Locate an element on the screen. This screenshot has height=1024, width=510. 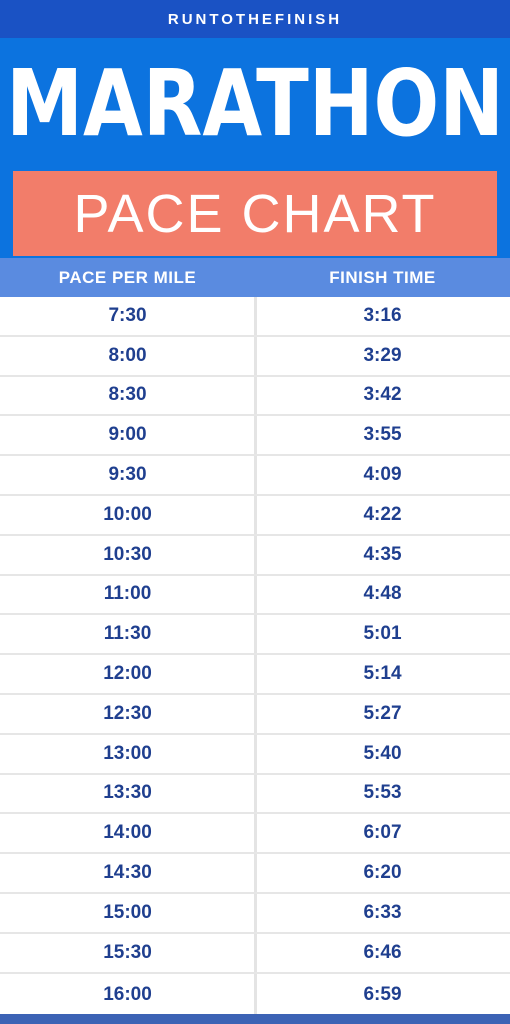
column-divider is located at coordinates (255, 655).